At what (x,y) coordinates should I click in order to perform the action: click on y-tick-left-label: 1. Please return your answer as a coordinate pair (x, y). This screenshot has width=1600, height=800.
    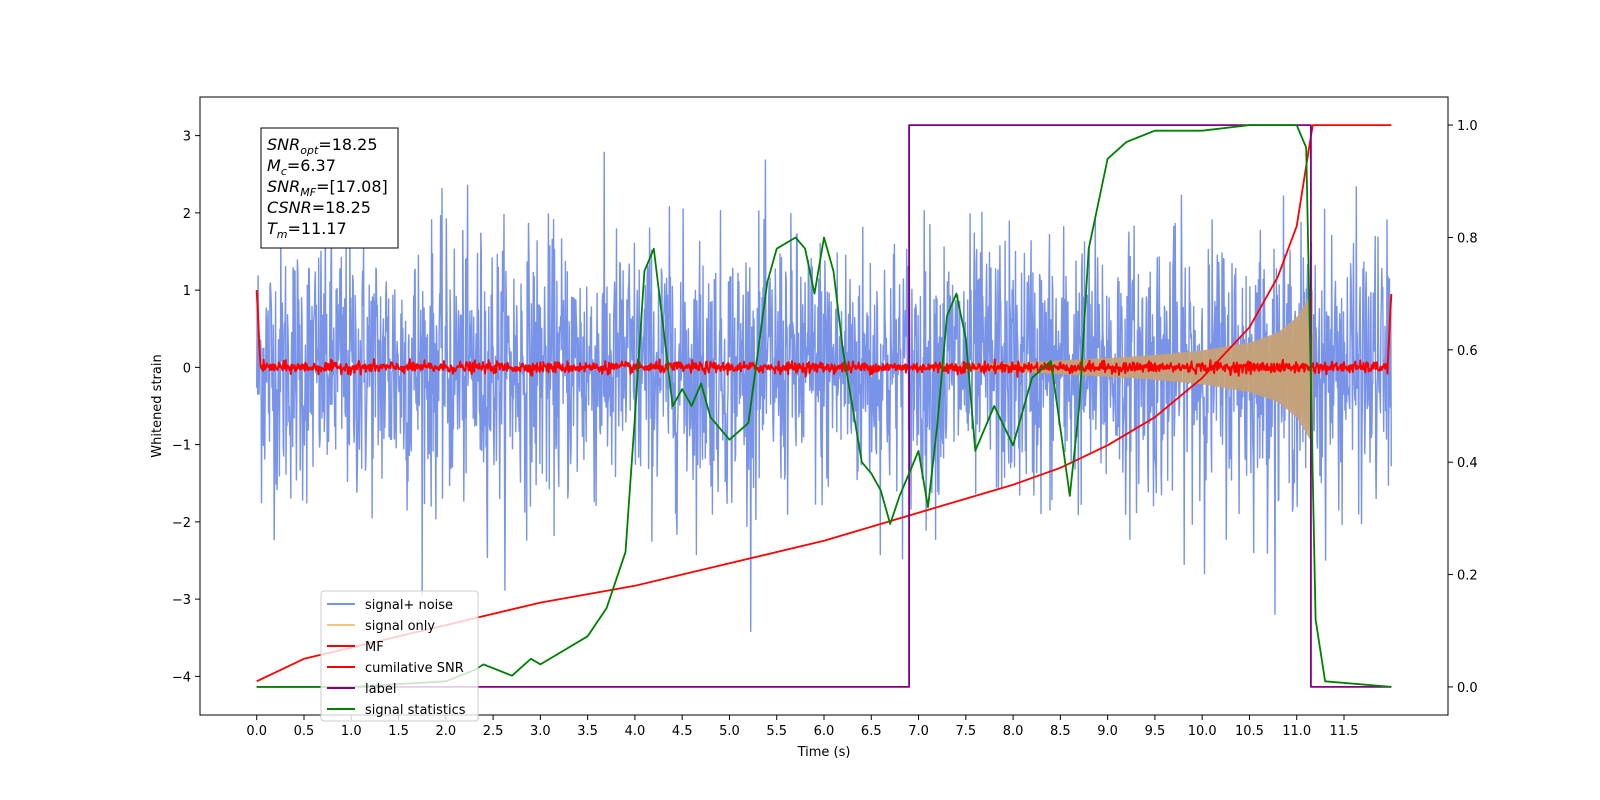
    Looking at the image, I should click on (187, 291).